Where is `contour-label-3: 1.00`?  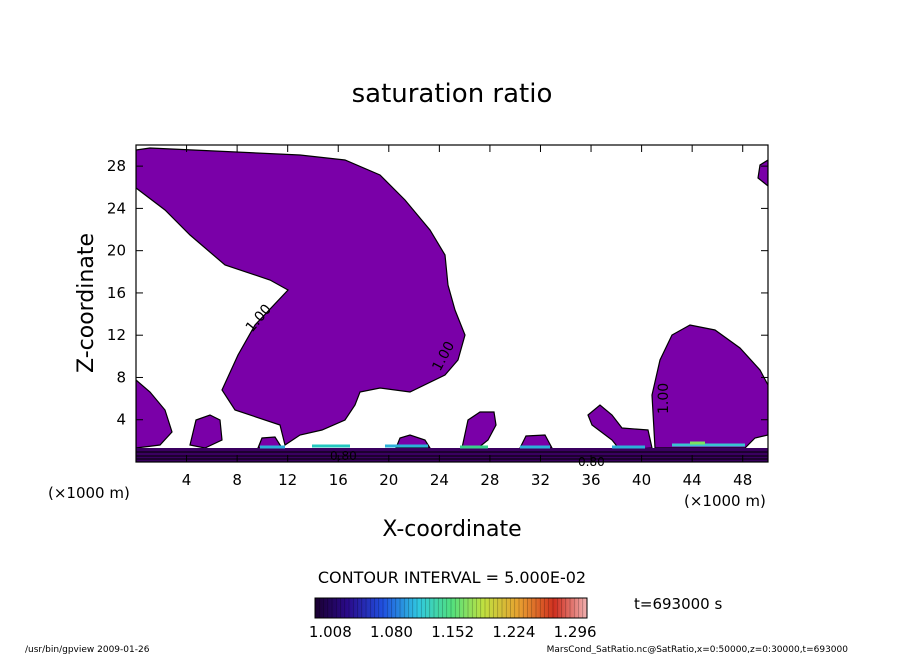 contour-label-3: 1.00 is located at coordinates (664, 398).